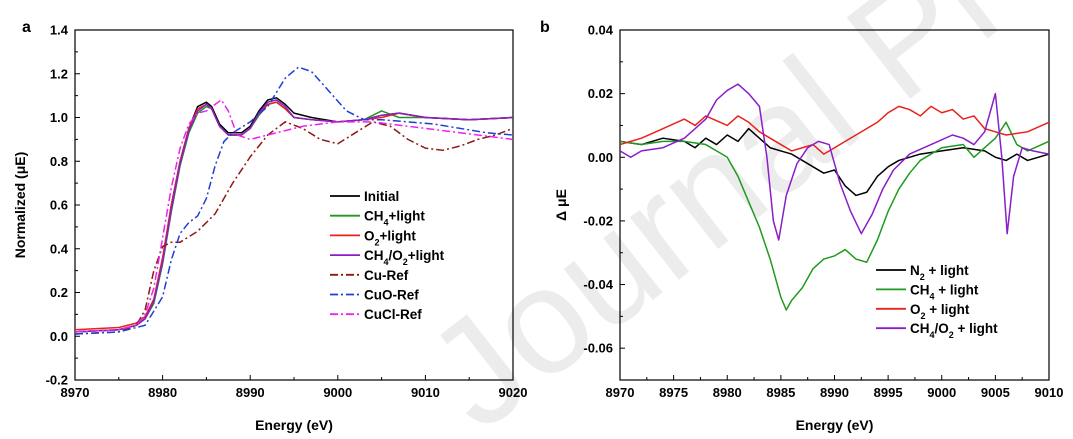  I want to click on y-axis-label: Normalized (μE), so click(20, 205).